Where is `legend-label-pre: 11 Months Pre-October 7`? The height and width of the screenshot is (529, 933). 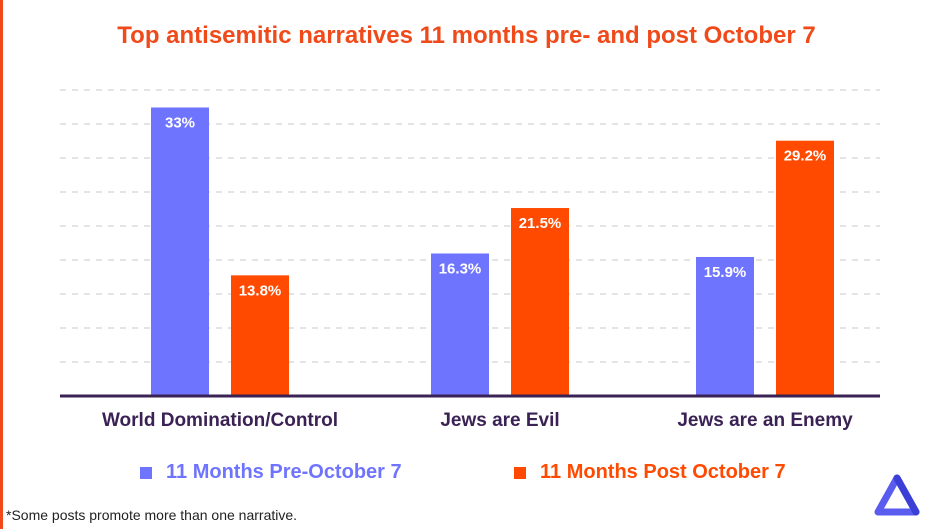
legend-label-pre: 11 Months Pre-October 7 is located at coordinates (284, 472).